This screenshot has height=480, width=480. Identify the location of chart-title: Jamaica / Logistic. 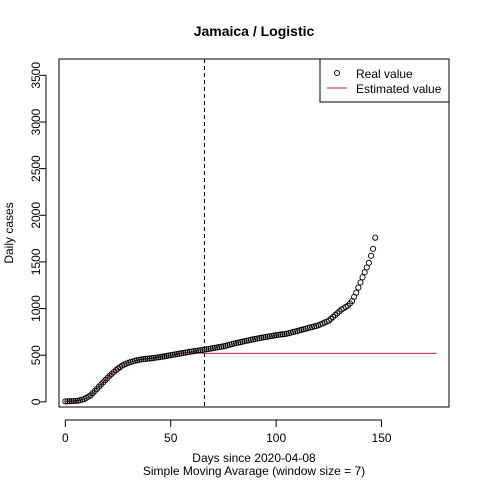
(254, 31).